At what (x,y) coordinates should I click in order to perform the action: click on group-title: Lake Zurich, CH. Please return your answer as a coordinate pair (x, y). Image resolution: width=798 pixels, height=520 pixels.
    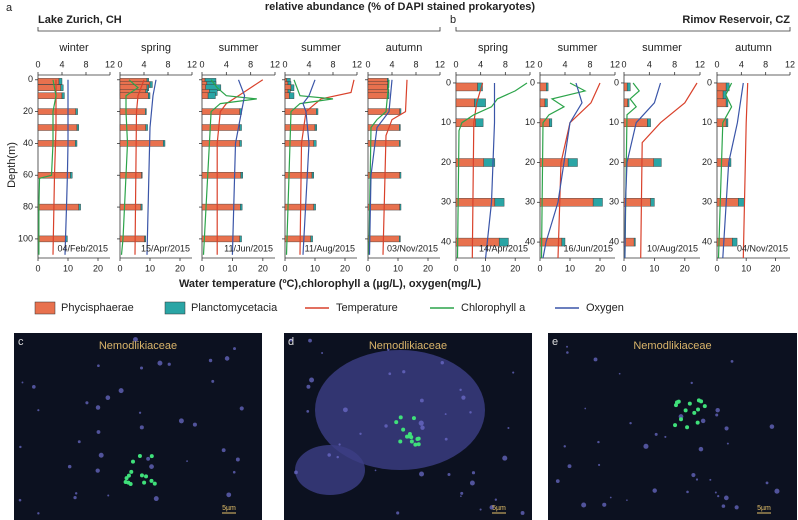
    Looking at the image, I should click on (80, 20).